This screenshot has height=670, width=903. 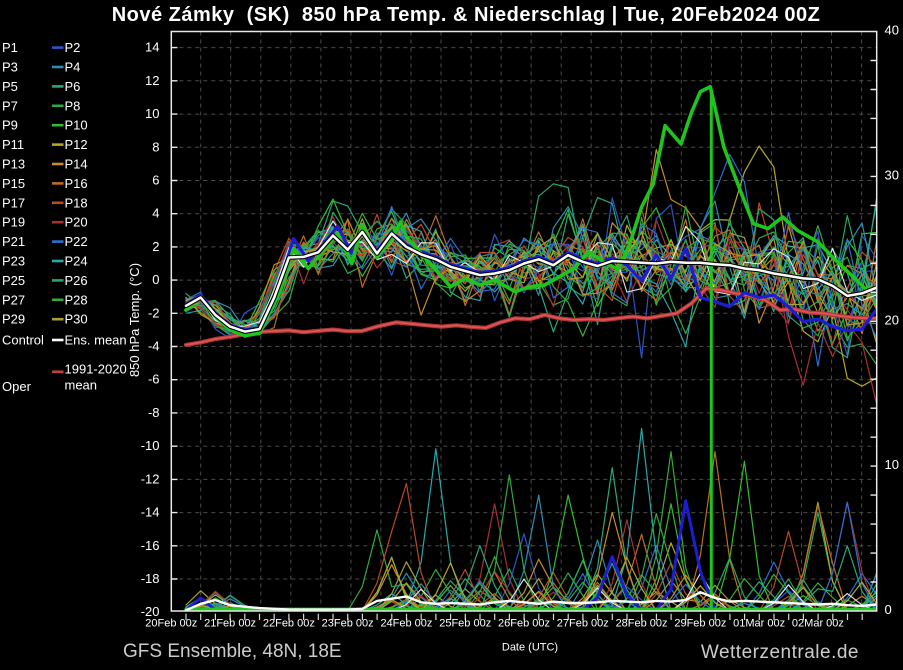 I want to click on svg-text: Control, so click(x=23, y=340).